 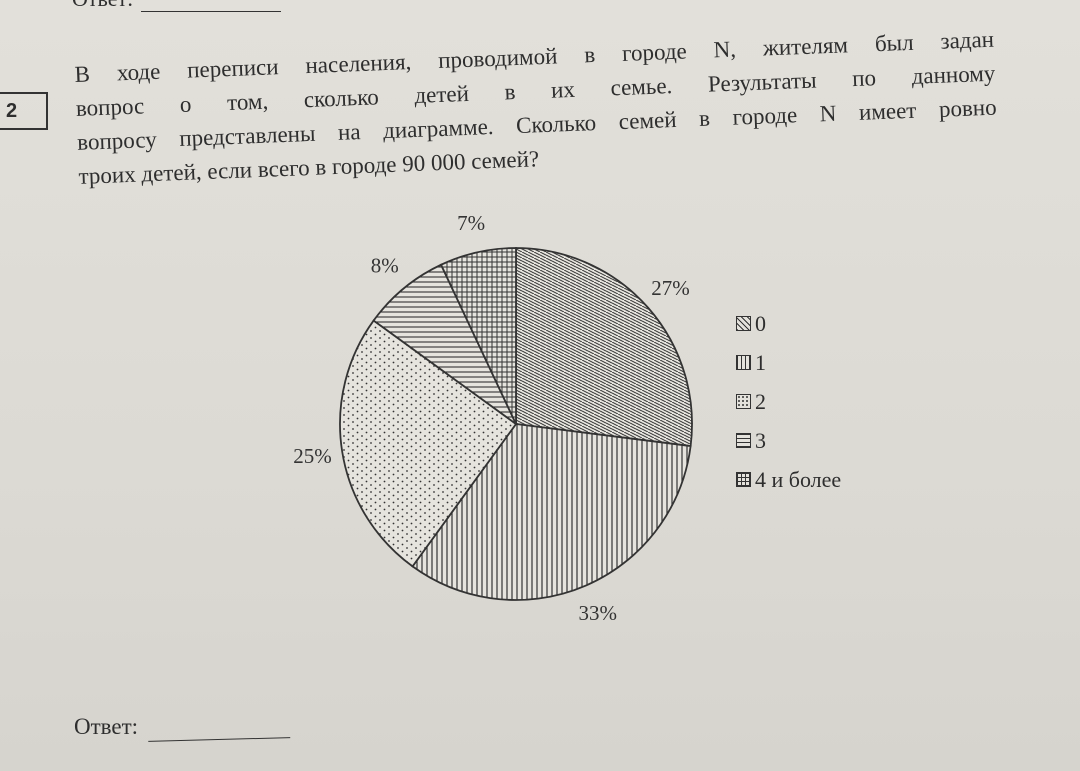 What do you see at coordinates (760, 401) in the screenshot?
I see `legend-label: 2` at bounding box center [760, 401].